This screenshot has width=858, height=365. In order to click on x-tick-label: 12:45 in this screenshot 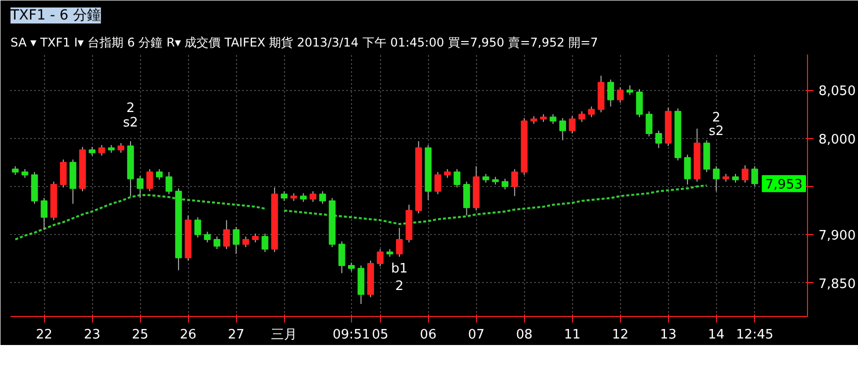, I will do `click(755, 335)`.